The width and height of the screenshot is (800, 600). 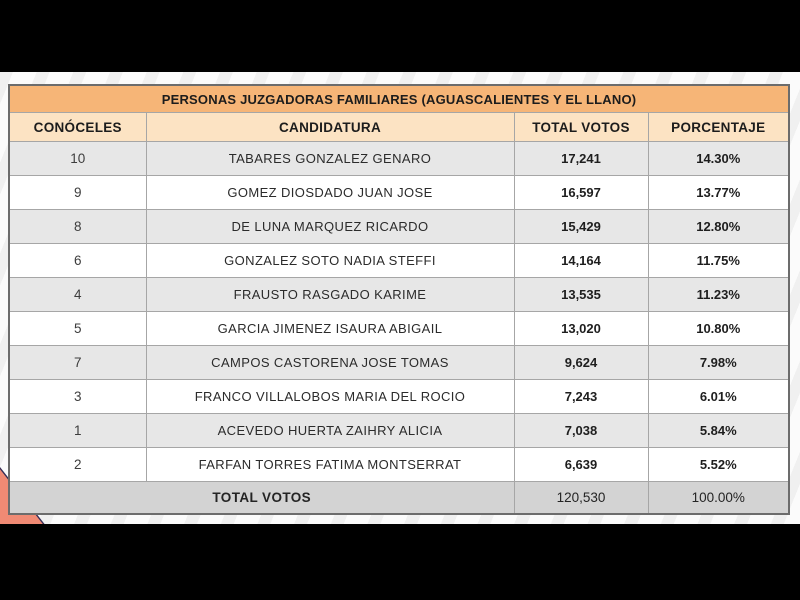 I want to click on candidatura-cell: ACEVEDO HUERTA ZAIHRY ALICIA, so click(x=330, y=430).